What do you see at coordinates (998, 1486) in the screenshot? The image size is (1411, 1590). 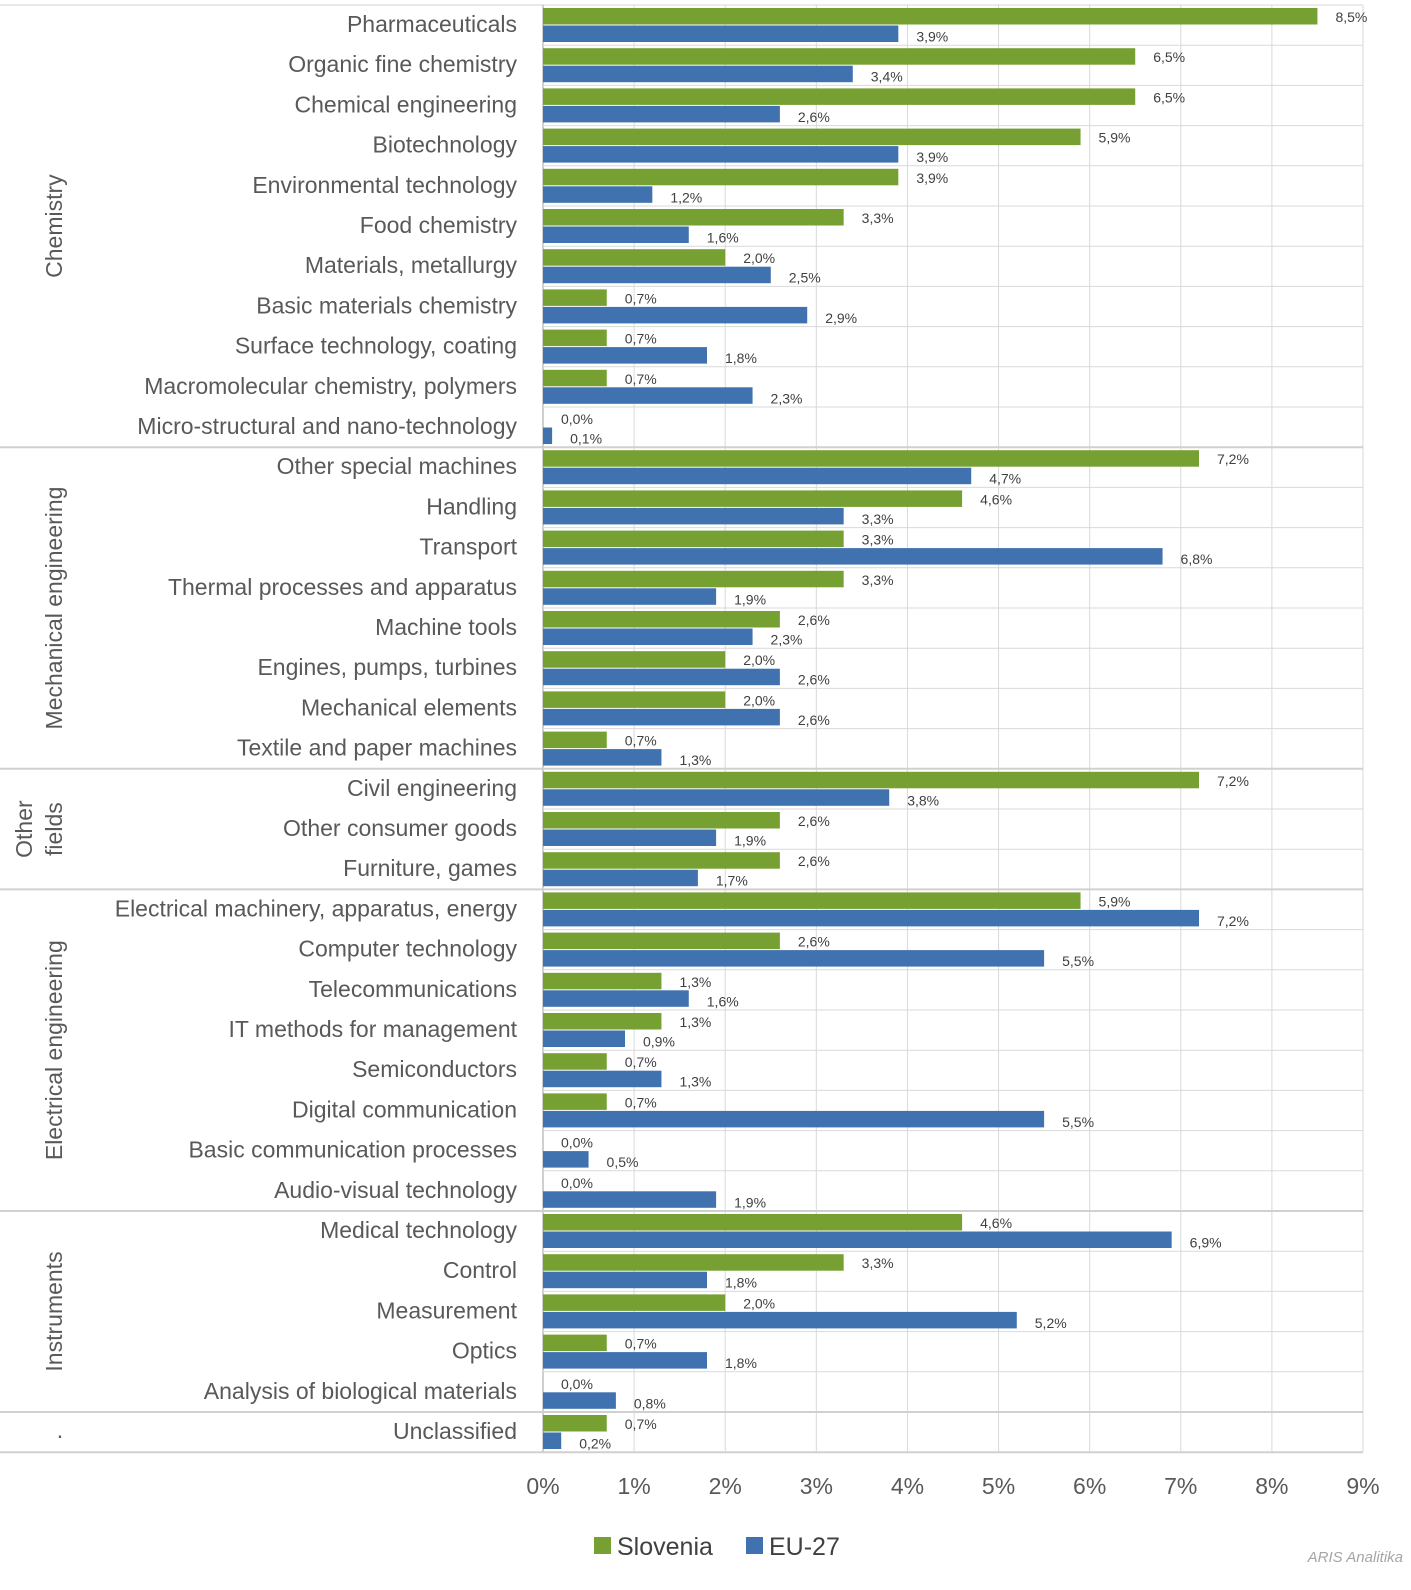 I see `x-tick-label: 5%` at bounding box center [998, 1486].